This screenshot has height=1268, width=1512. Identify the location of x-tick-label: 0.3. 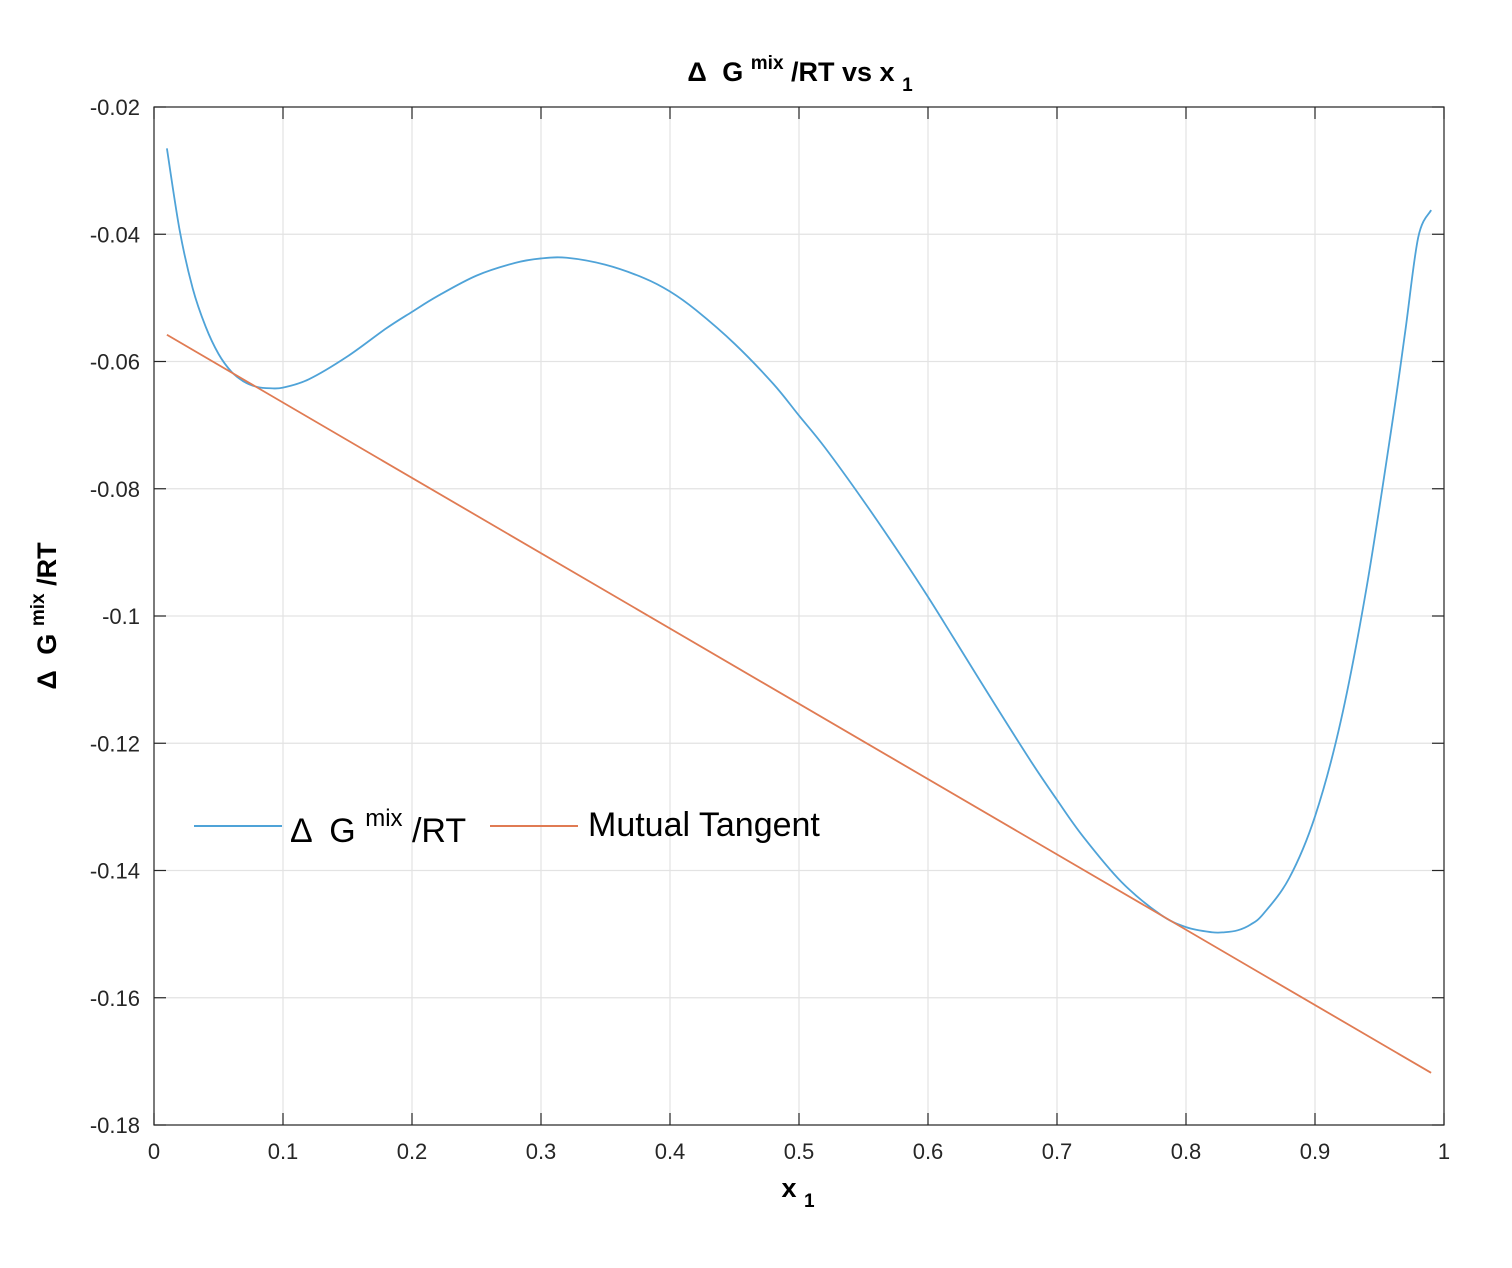
(541, 1151).